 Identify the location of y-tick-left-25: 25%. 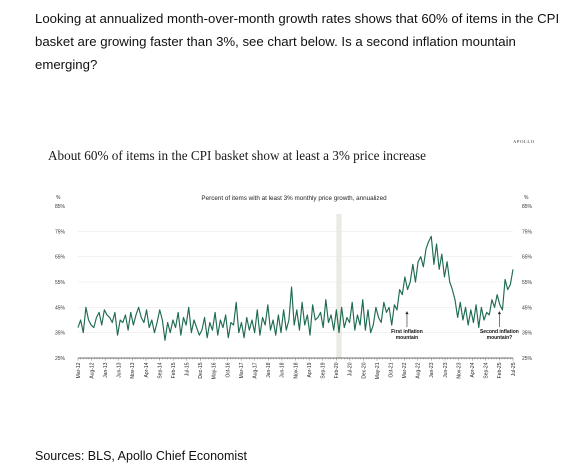
(60, 359).